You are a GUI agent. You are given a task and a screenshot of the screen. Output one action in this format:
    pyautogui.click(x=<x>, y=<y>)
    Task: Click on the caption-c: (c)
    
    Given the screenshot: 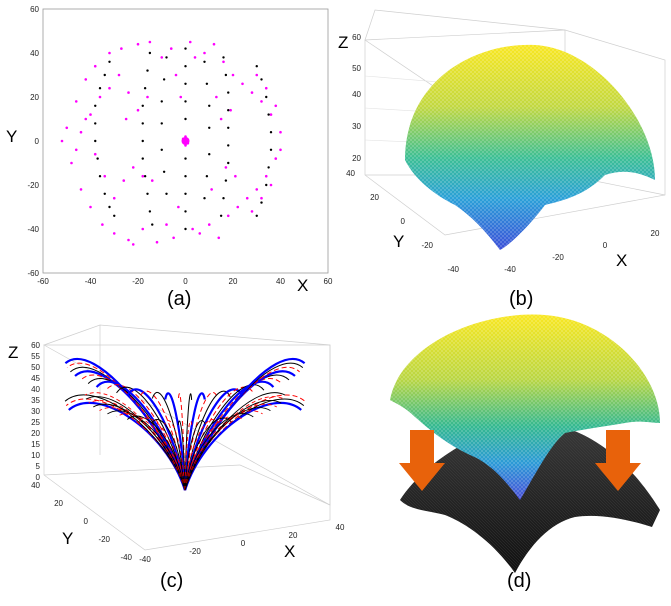 What is the action you would take?
    pyautogui.click(x=172, y=581)
    